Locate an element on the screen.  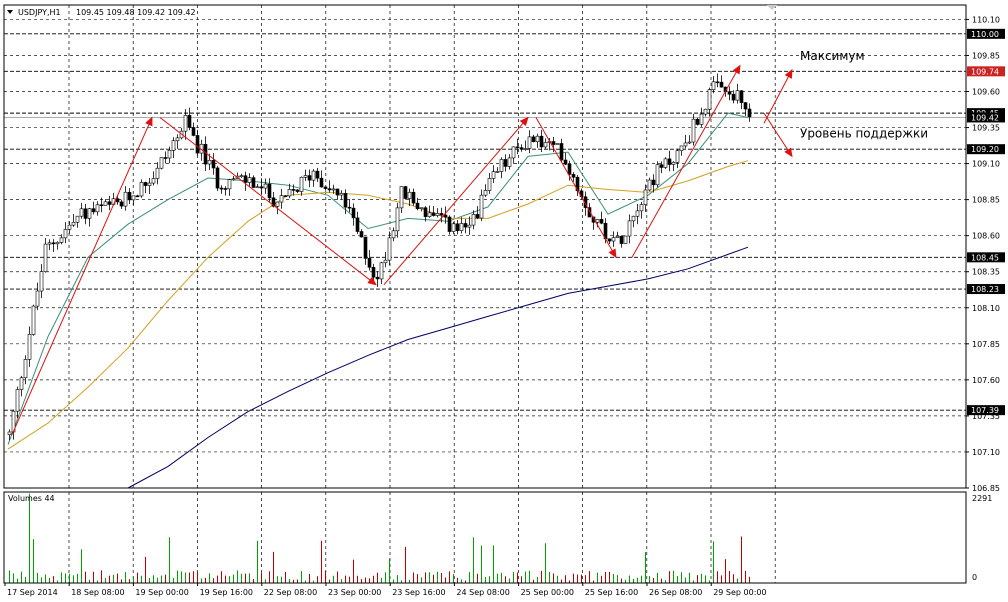
time-tick-label: 25 Sep 16:00 is located at coordinates (611, 592).